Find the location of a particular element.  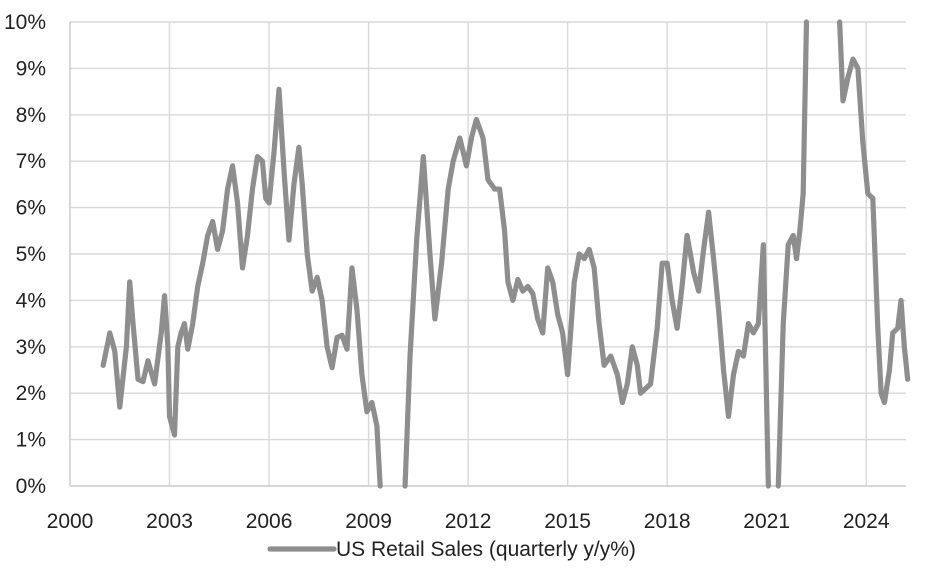

y-tick-label: 5% is located at coordinates (31, 254).